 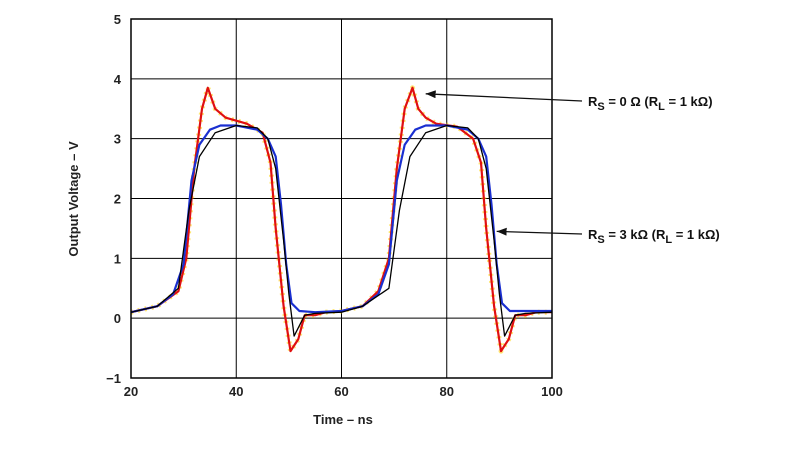 I want to click on y-tick-label: 3, so click(x=117, y=139).